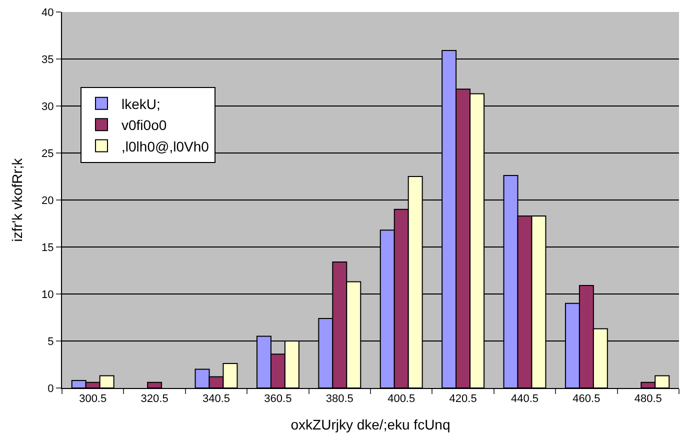  I want to click on y-tick-label: 5, so click(51, 342).